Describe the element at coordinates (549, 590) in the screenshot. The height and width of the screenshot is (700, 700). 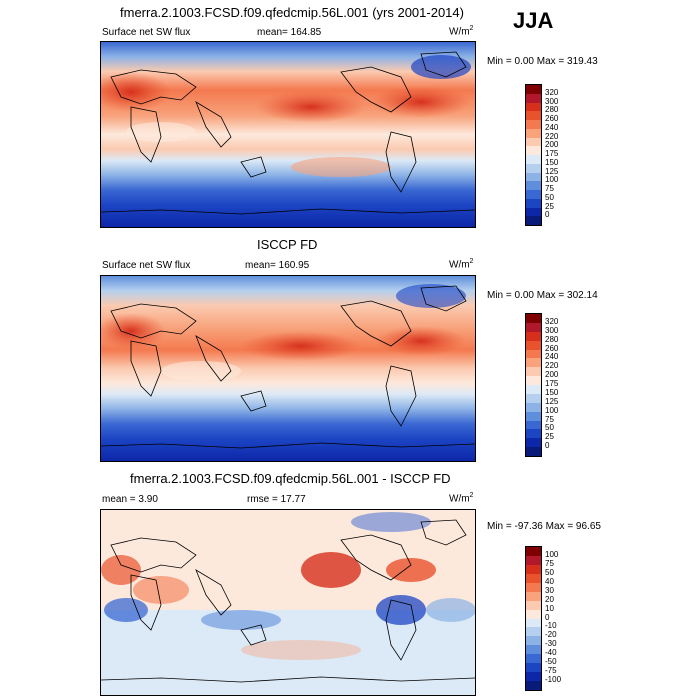
I see `colorbar-tick-label: 30` at that location.